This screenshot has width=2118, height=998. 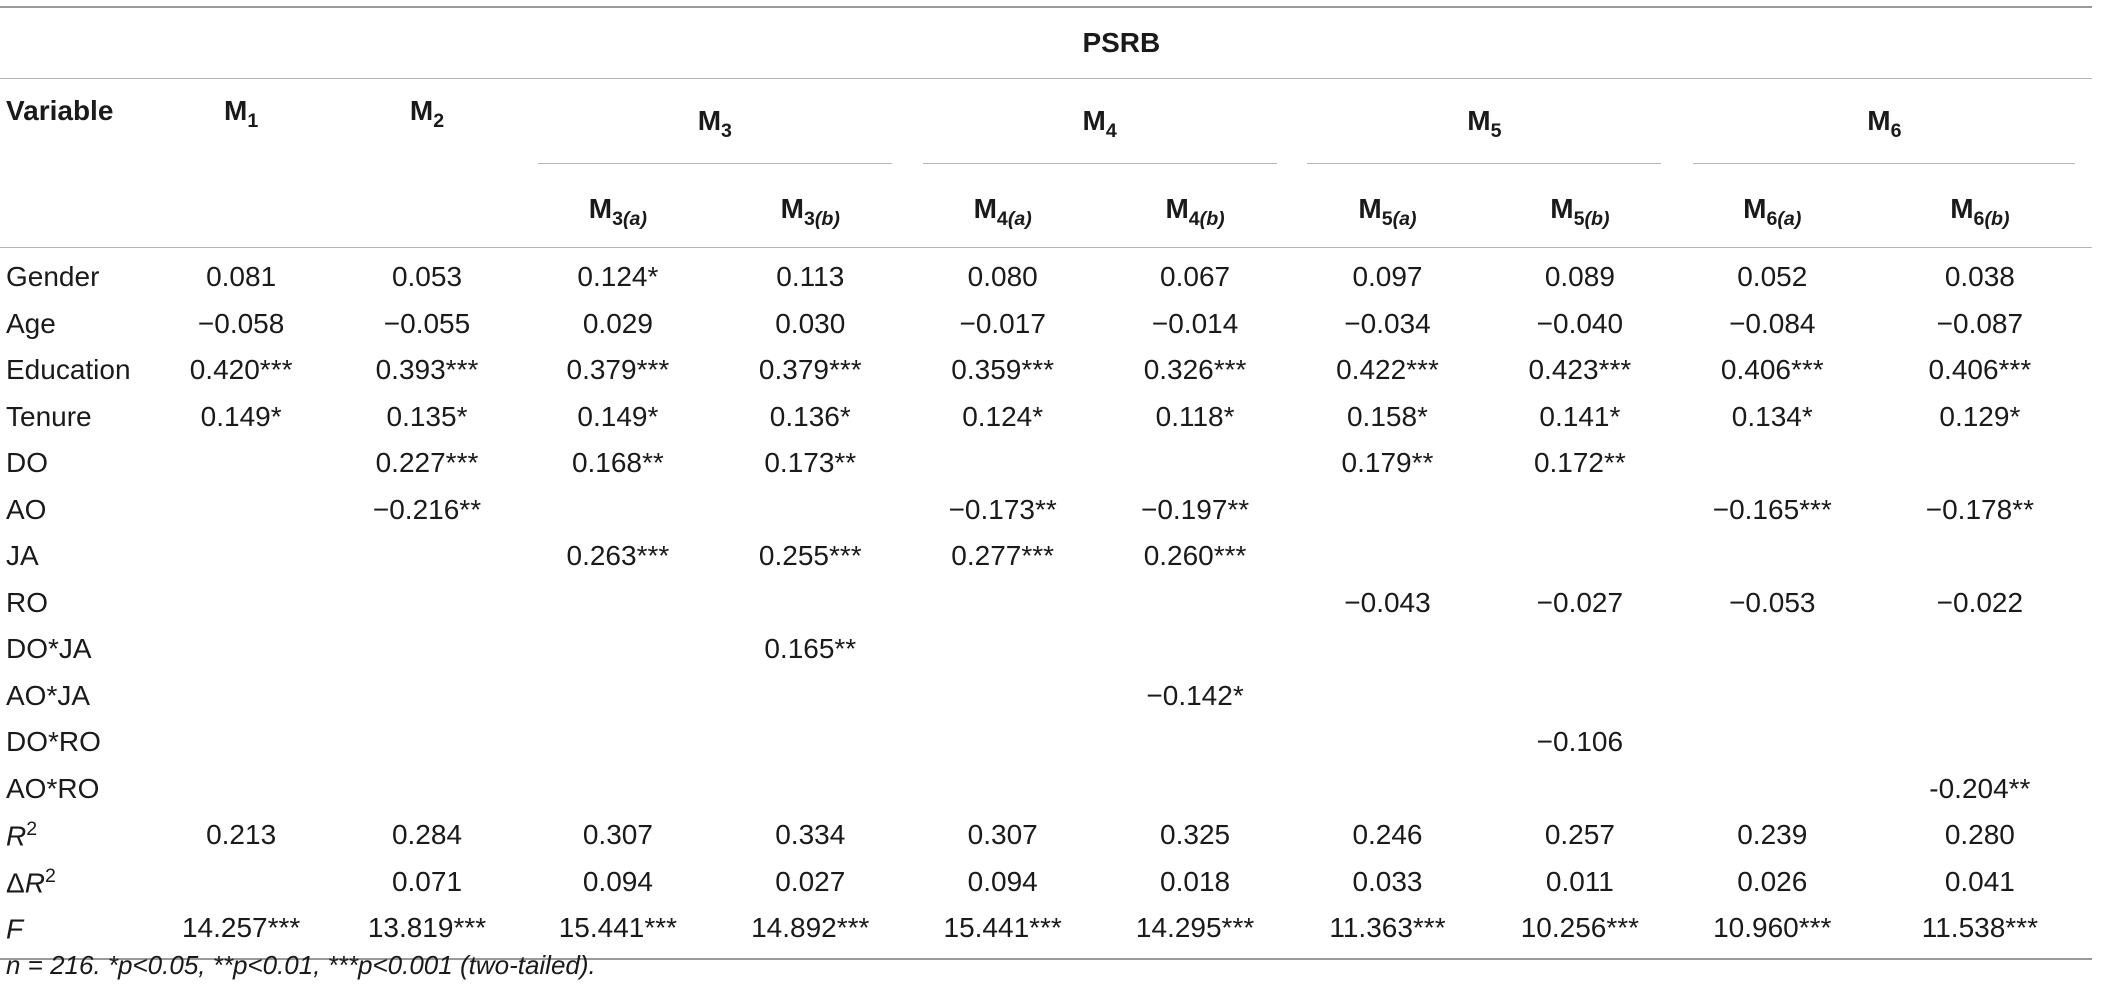 What do you see at coordinates (1046, 649) in the screenshot?
I see `table-row: DO*JA 0.165**` at bounding box center [1046, 649].